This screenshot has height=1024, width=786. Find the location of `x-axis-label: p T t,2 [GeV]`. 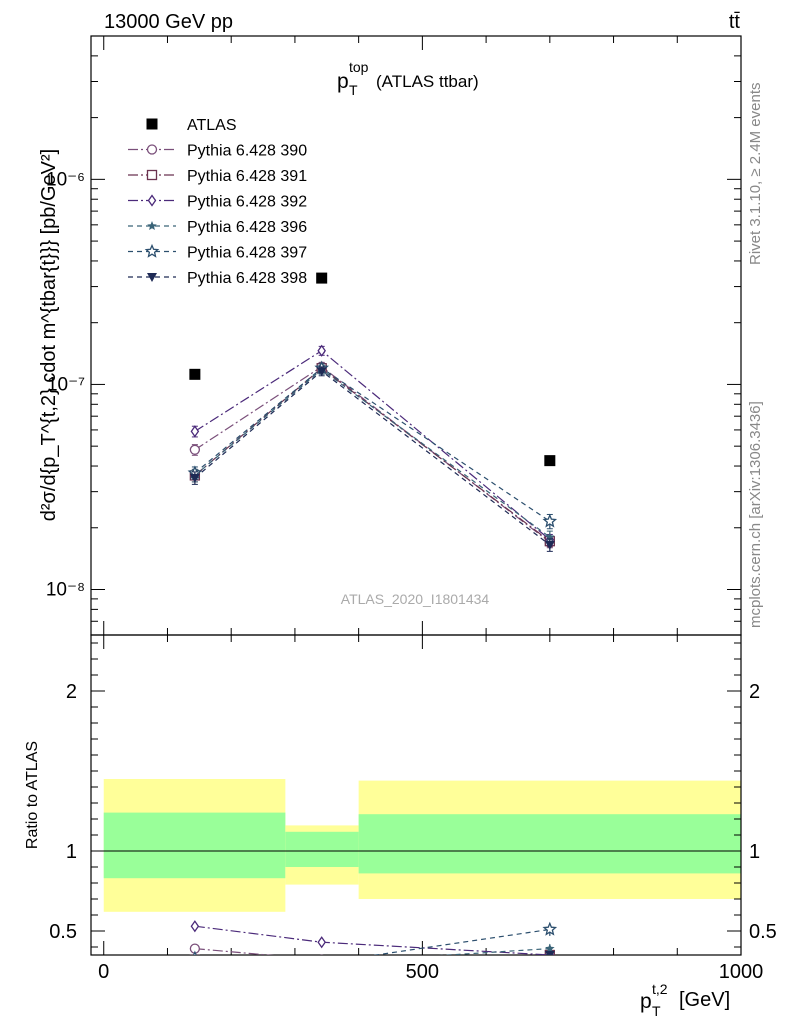

x-axis-label: p T t,2 [GeV] is located at coordinates (685, 1000).